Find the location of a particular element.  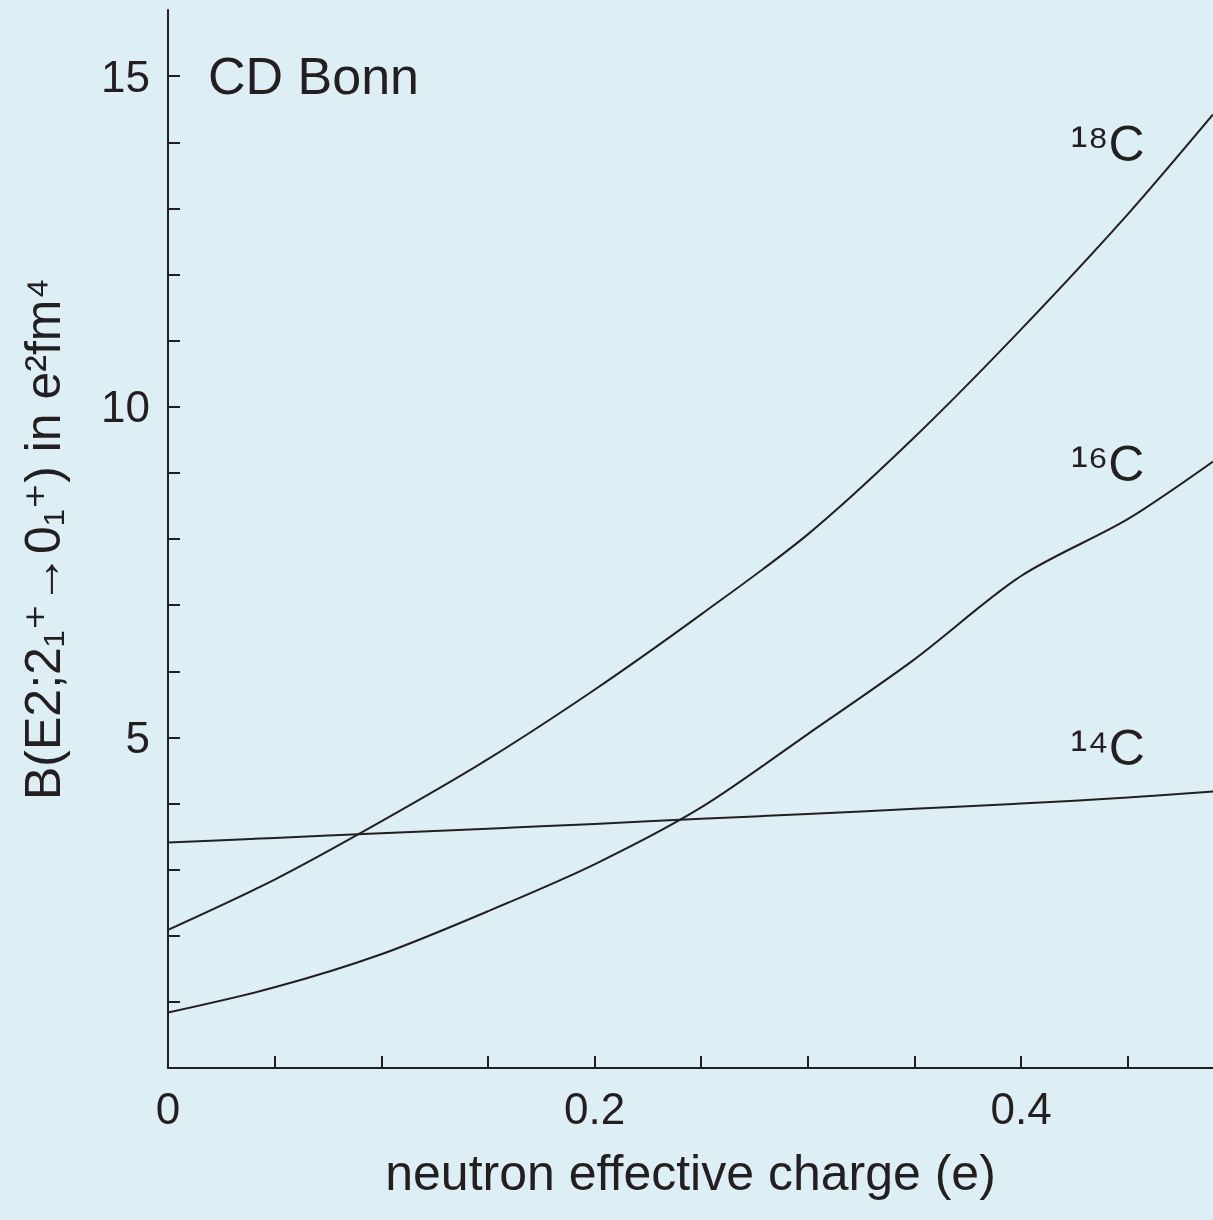

y-tick-label: 5 is located at coordinates (137, 737).